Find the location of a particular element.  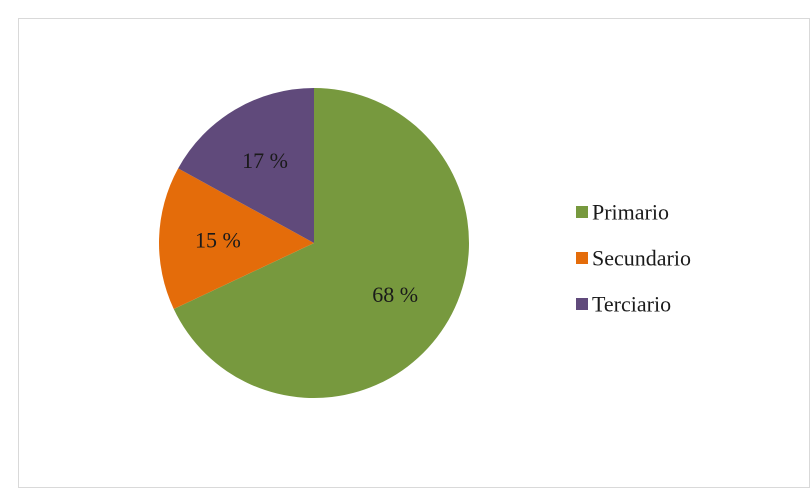

legend-item-secundario: Secundario is located at coordinates (633, 258).